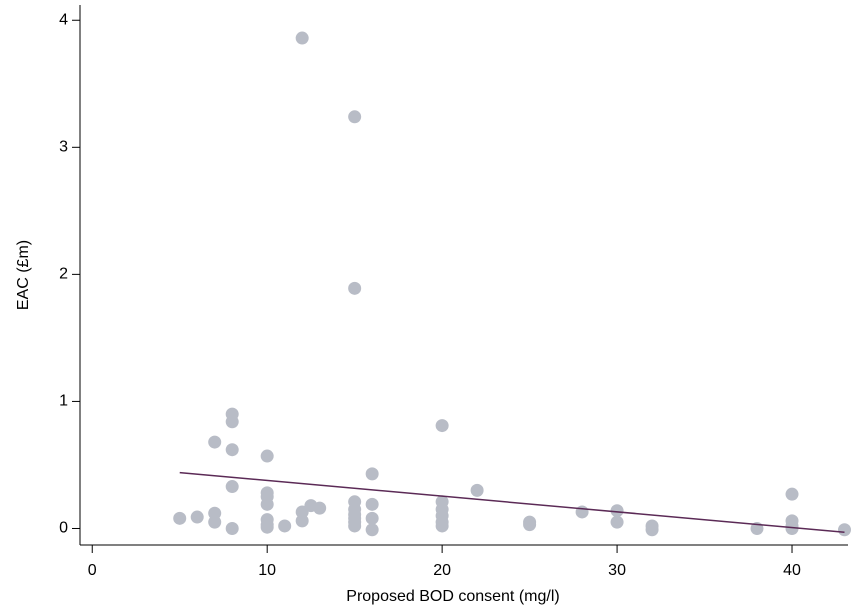 Image resolution: width=863 pixels, height=611 pixels. Describe the element at coordinates (92, 570) in the screenshot. I see `x-tick-label: 0` at that location.